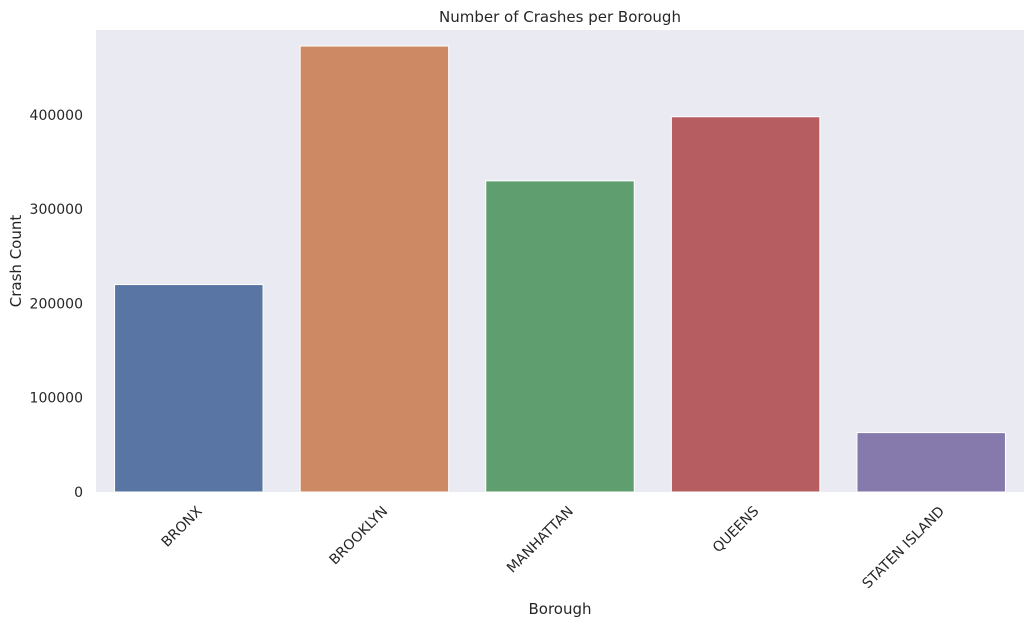 Image resolution: width=1034 pixels, height=628 pixels. Describe the element at coordinates (736, 529) in the screenshot. I see `x-tick-label: QUEENS` at that location.